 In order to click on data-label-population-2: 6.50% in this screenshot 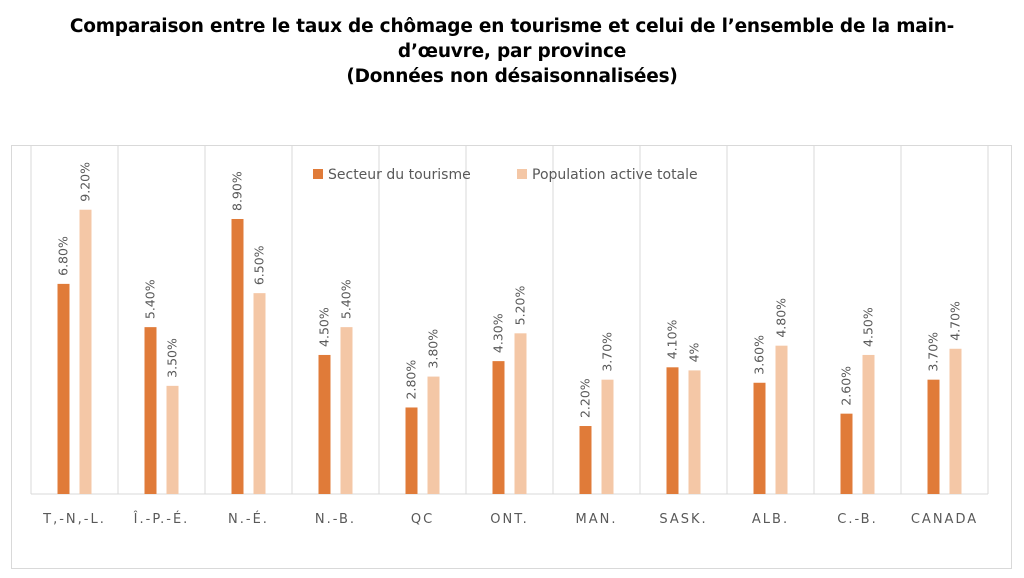, I will do `click(259, 265)`.